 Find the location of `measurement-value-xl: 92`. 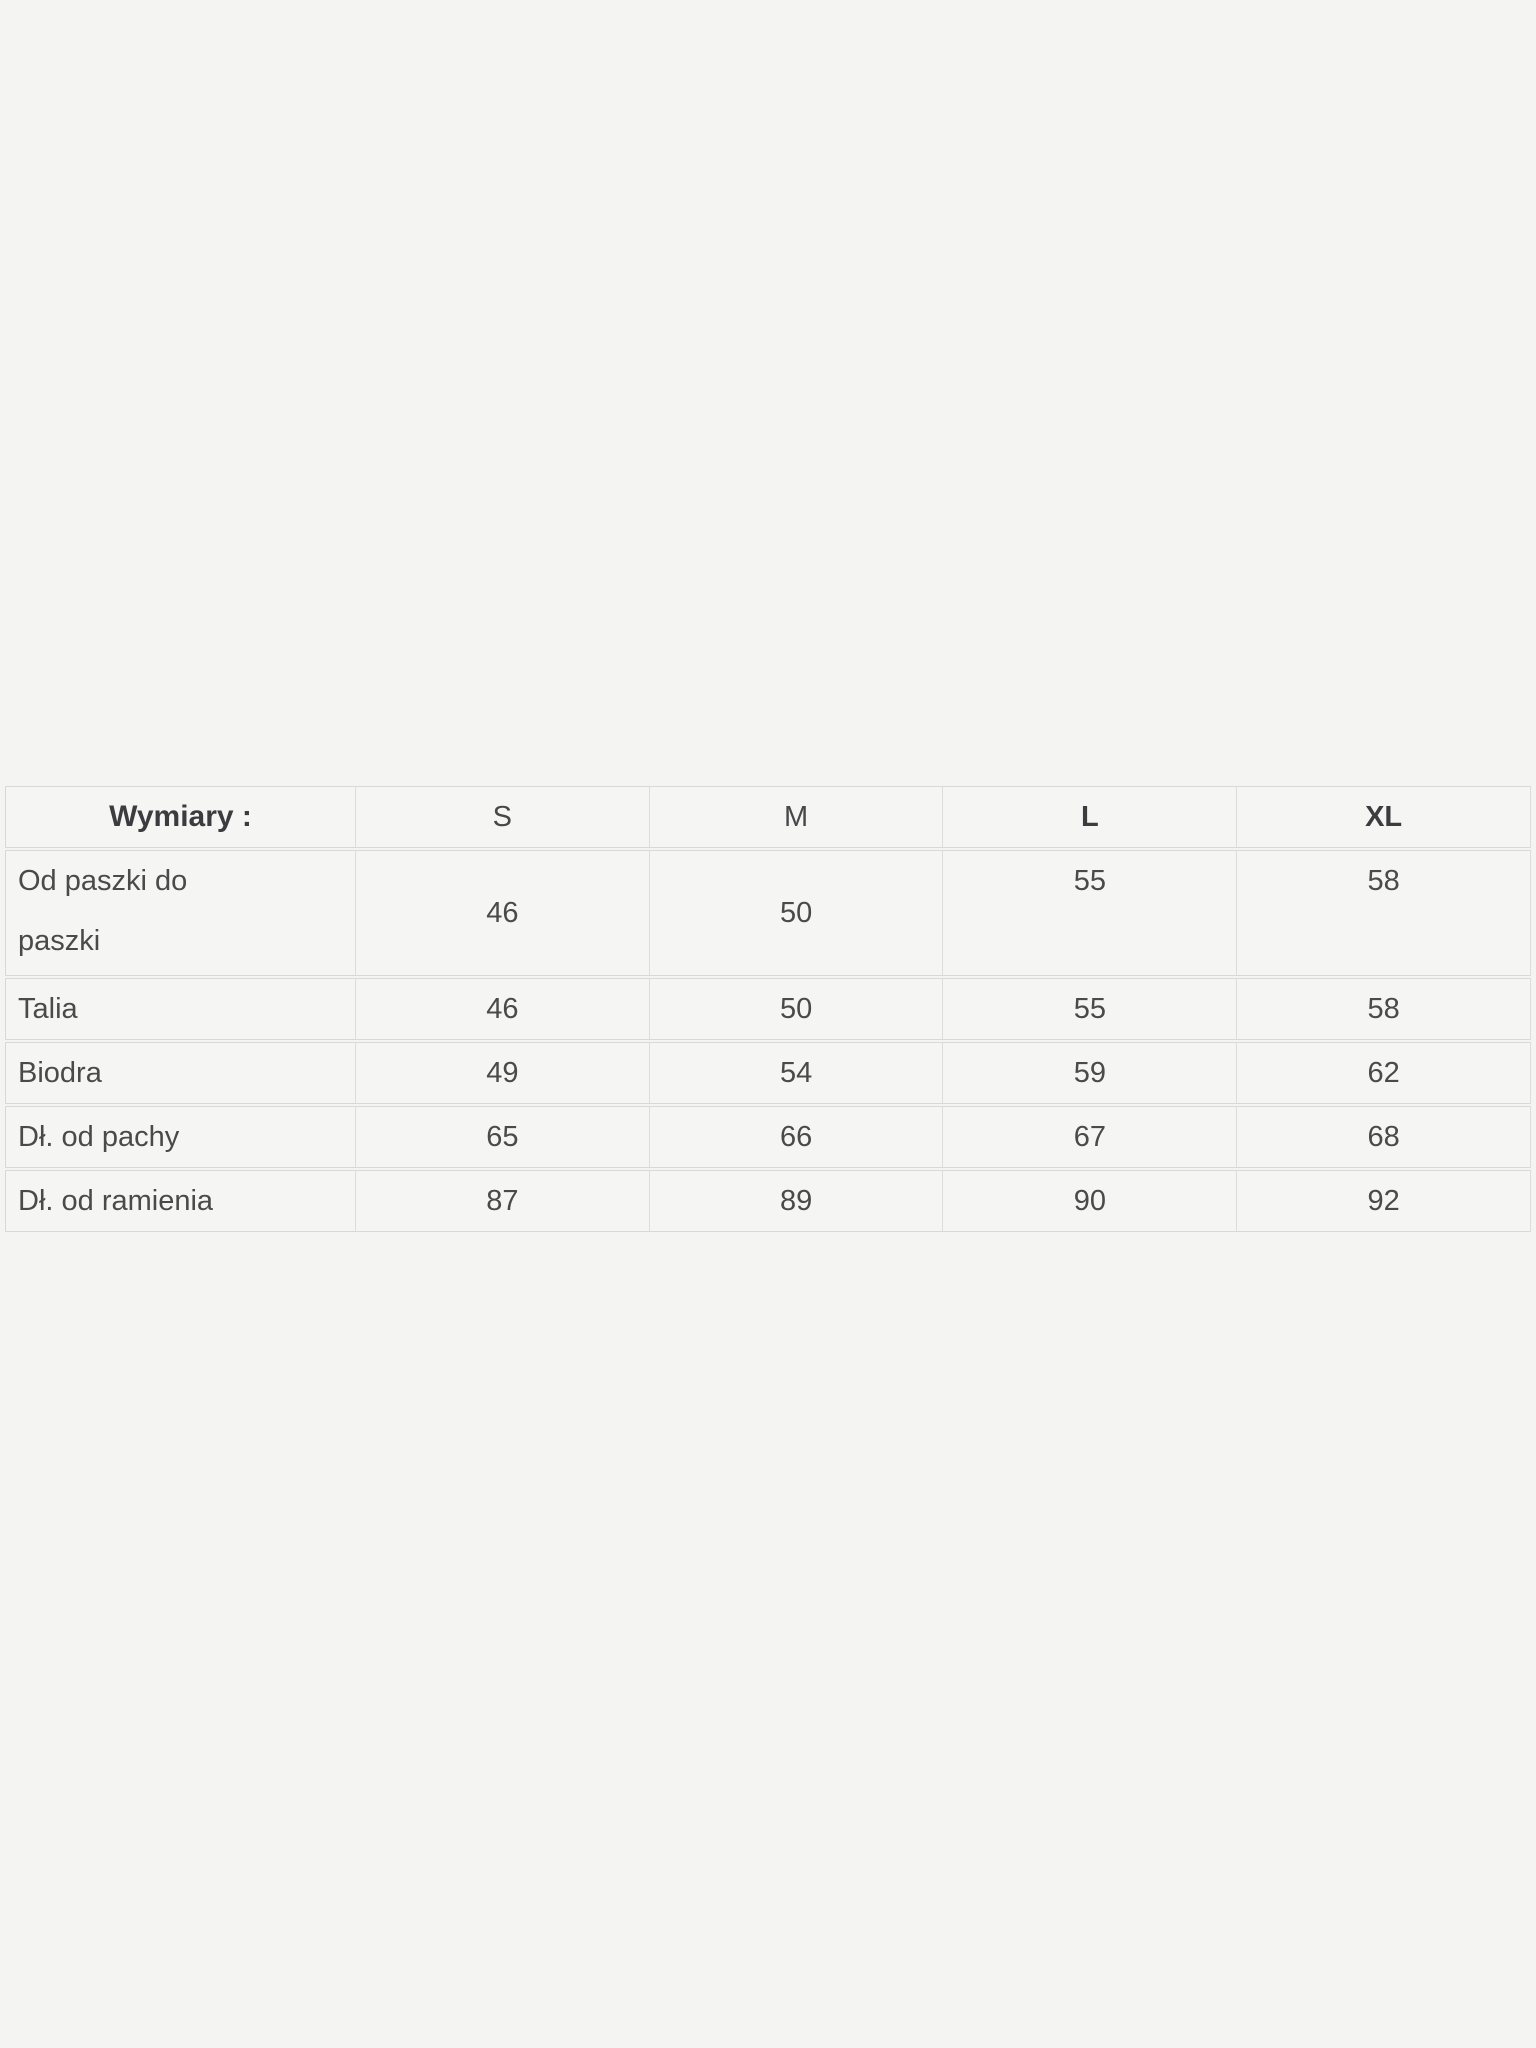

measurement-value-xl: 92 is located at coordinates (1384, 1201).